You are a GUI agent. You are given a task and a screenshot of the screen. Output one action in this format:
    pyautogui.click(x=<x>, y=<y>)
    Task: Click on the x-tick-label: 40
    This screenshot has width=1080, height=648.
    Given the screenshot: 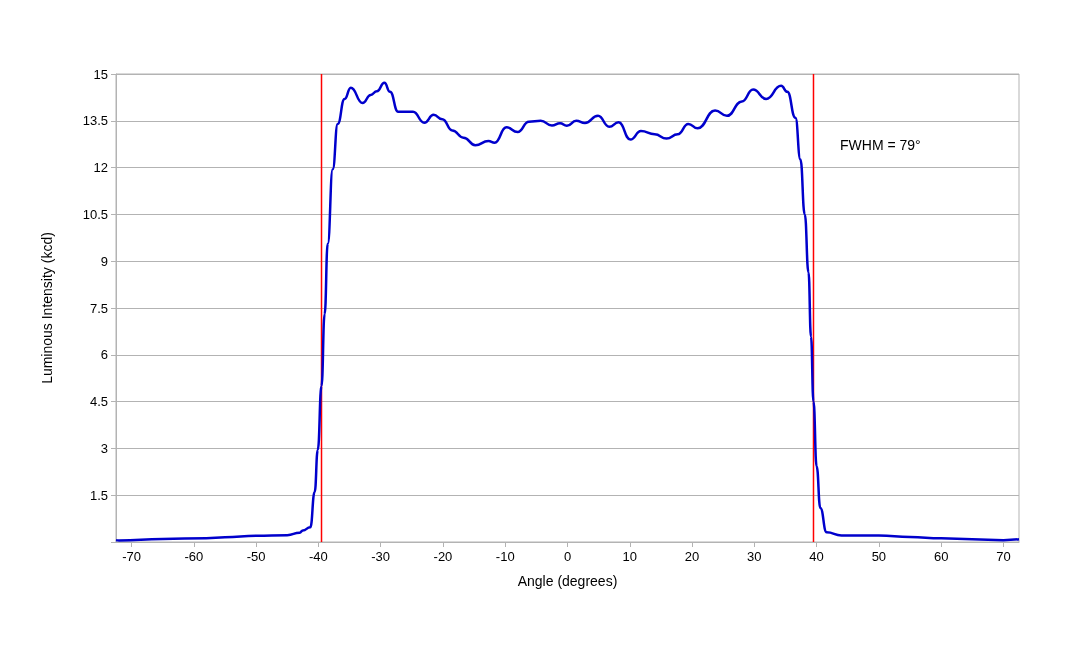 What is the action you would take?
    pyautogui.click(x=816, y=556)
    